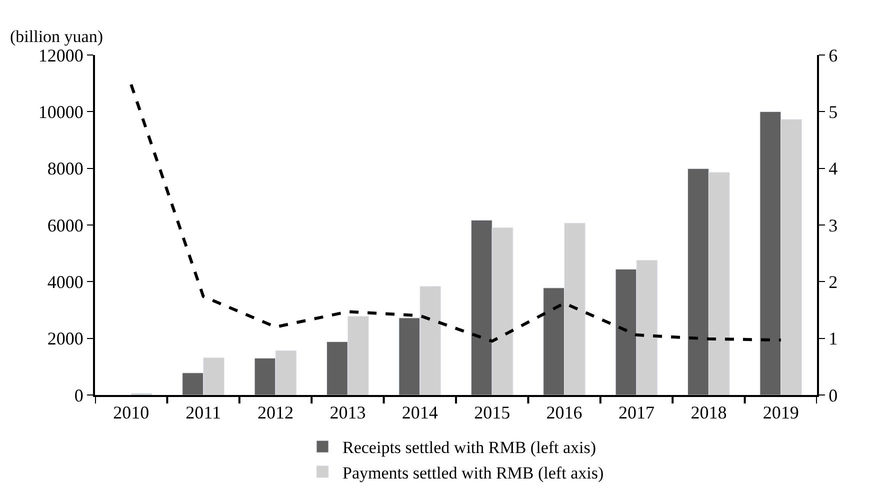 The height and width of the screenshot is (502, 877). What do you see at coordinates (833, 395) in the screenshot?
I see `y2-tick-label: 0` at bounding box center [833, 395].